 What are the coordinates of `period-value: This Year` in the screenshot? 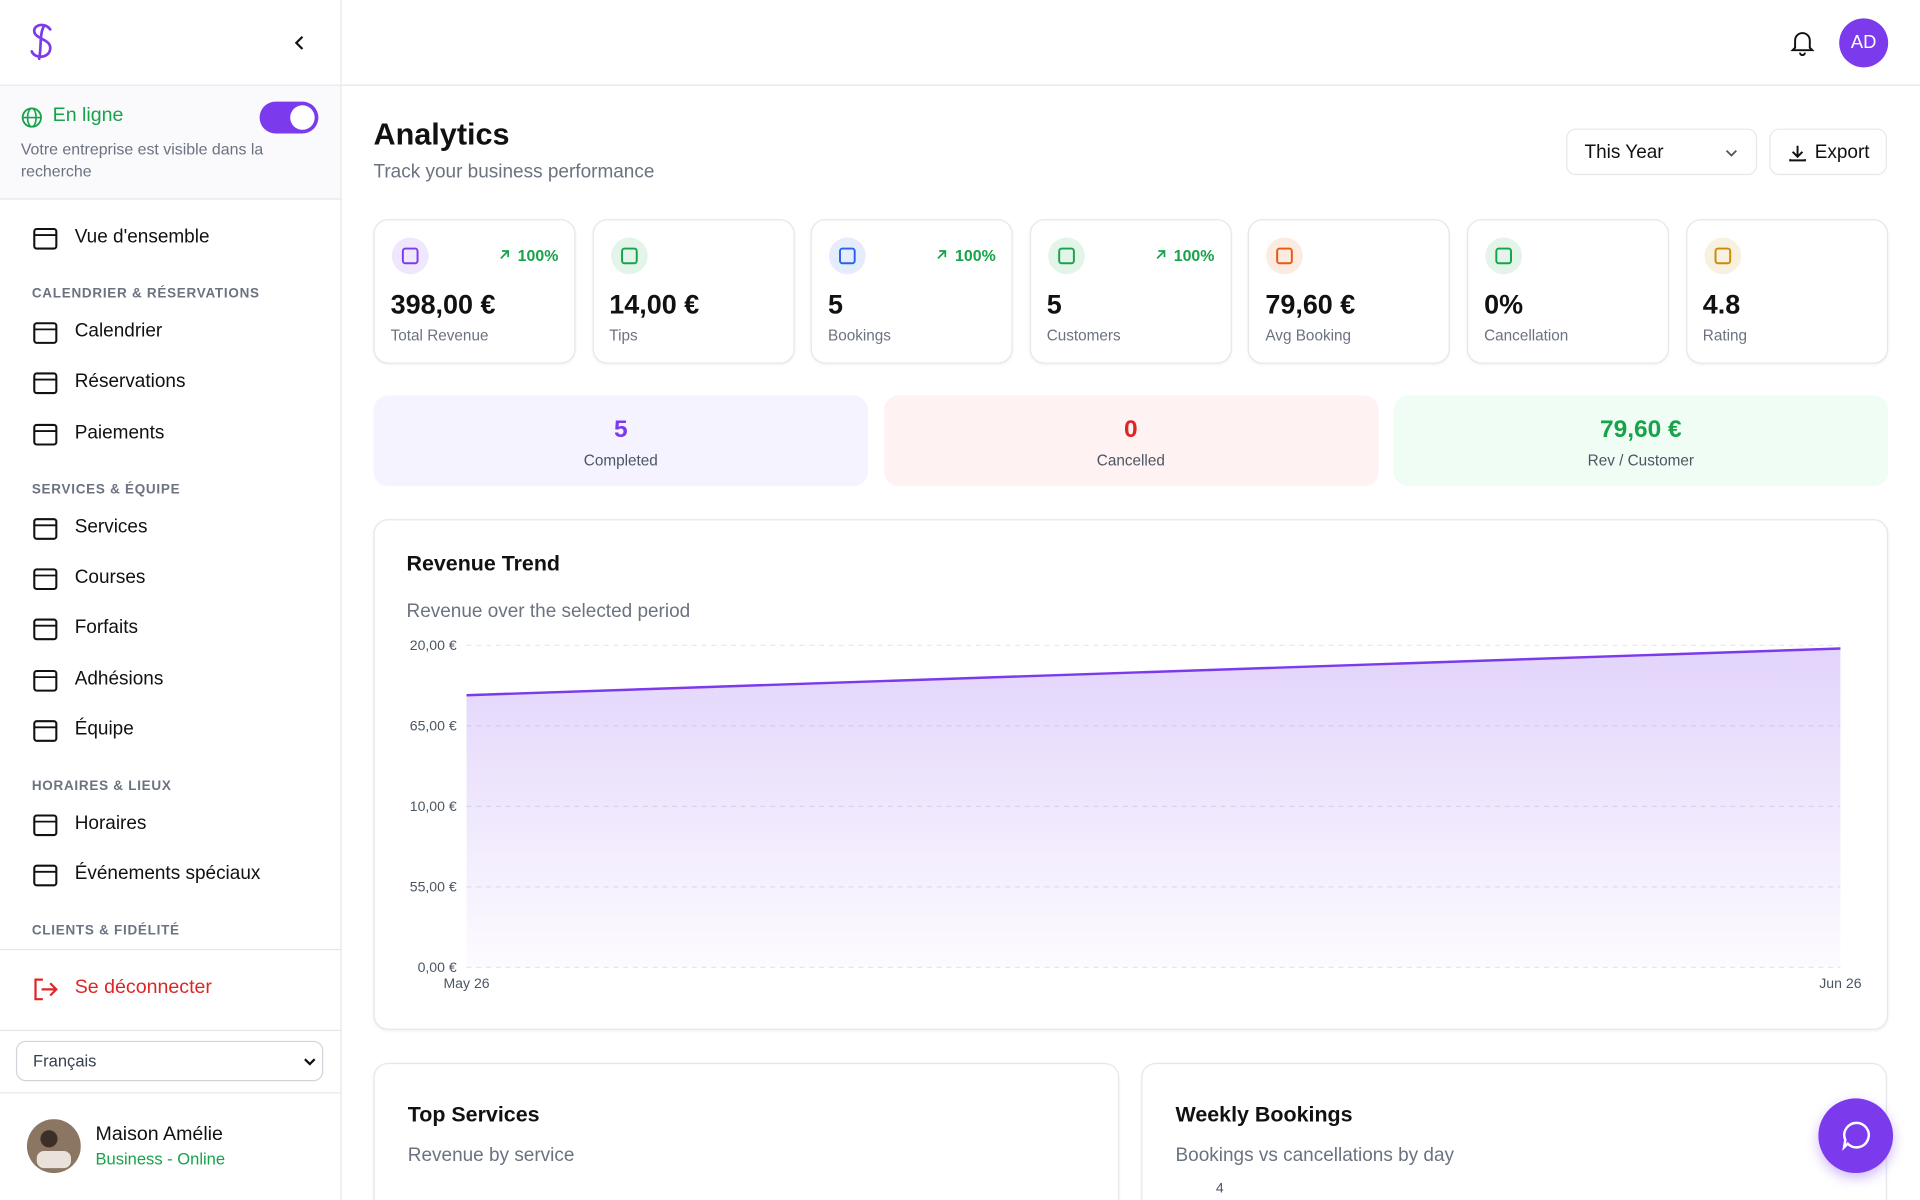 It's located at (1624, 152).